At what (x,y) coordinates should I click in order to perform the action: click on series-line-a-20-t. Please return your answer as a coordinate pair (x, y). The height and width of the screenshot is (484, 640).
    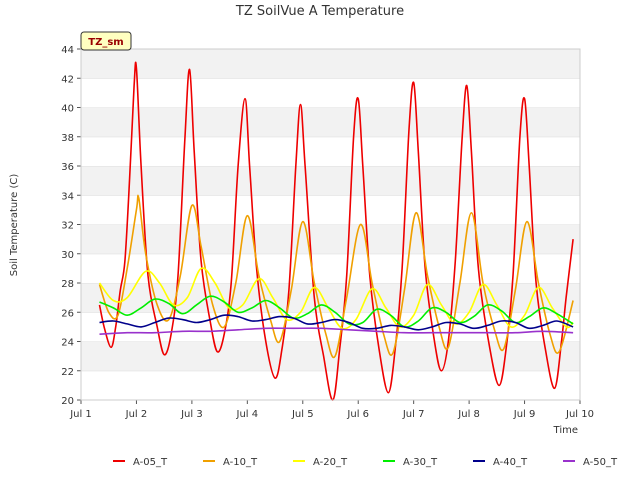
    Looking at the image, I should click on (336, 298).